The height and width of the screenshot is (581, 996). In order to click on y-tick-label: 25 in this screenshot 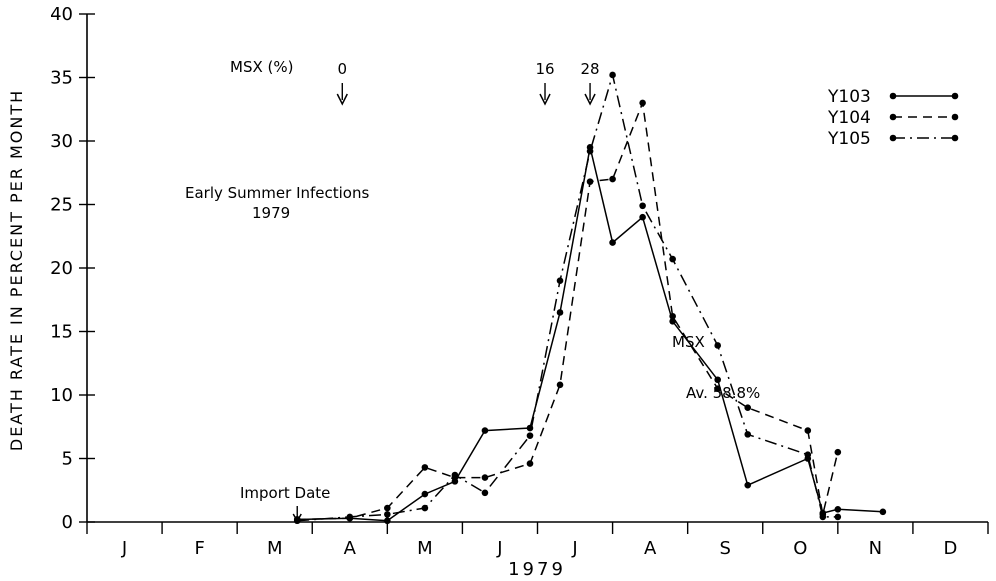, I will do `click(61, 205)`.